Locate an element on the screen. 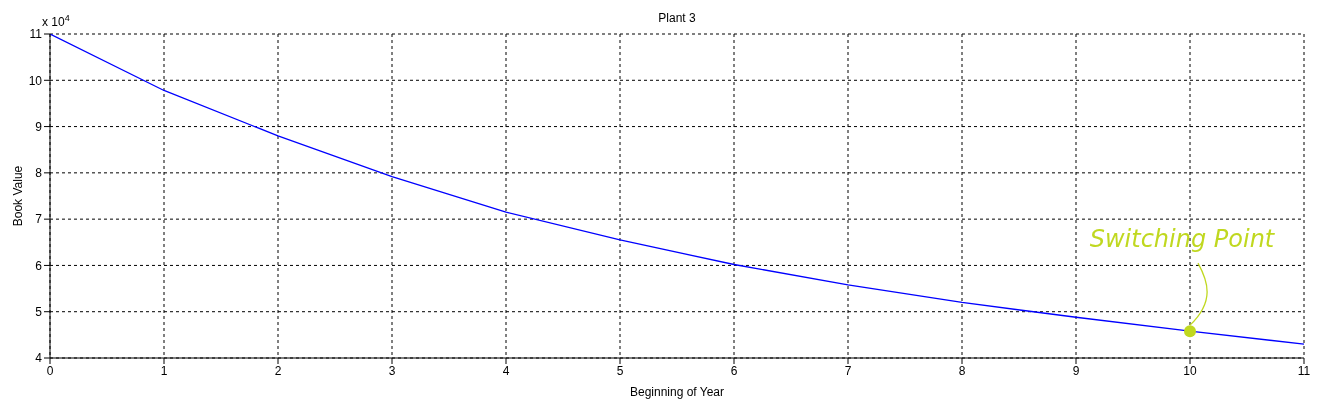 This screenshot has width=1322, height=408. y-tick-label: 5 is located at coordinates (39, 311).